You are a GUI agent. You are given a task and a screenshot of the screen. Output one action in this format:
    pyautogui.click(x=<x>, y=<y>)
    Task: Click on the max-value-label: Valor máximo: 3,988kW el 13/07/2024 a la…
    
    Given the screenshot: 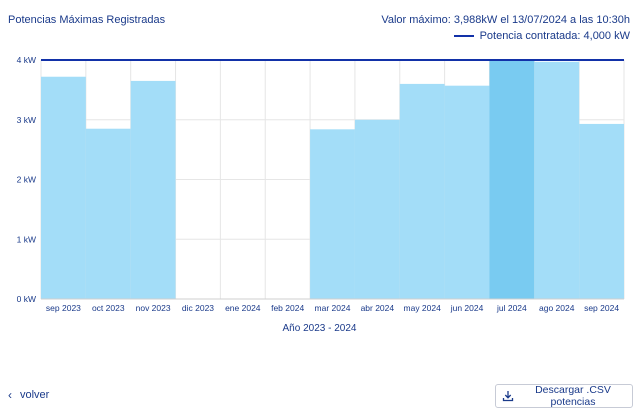 What is the action you would take?
    pyautogui.click(x=505, y=20)
    